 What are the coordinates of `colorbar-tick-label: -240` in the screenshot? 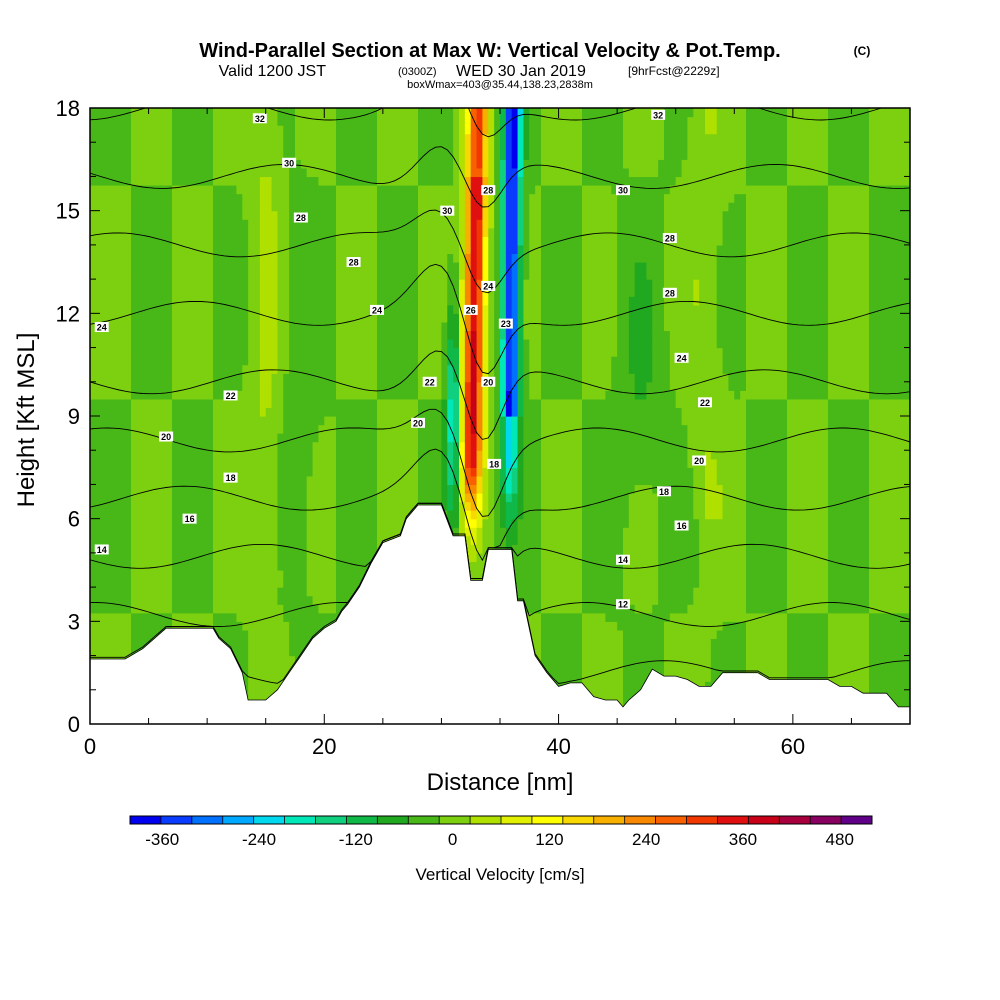 It's located at (259, 839).